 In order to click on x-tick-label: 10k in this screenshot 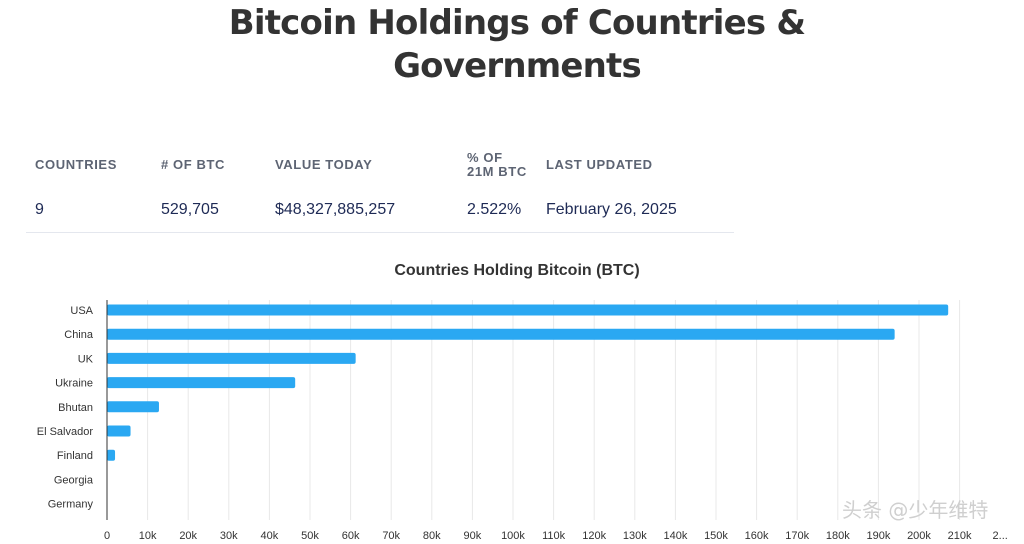, I will do `click(148, 536)`.